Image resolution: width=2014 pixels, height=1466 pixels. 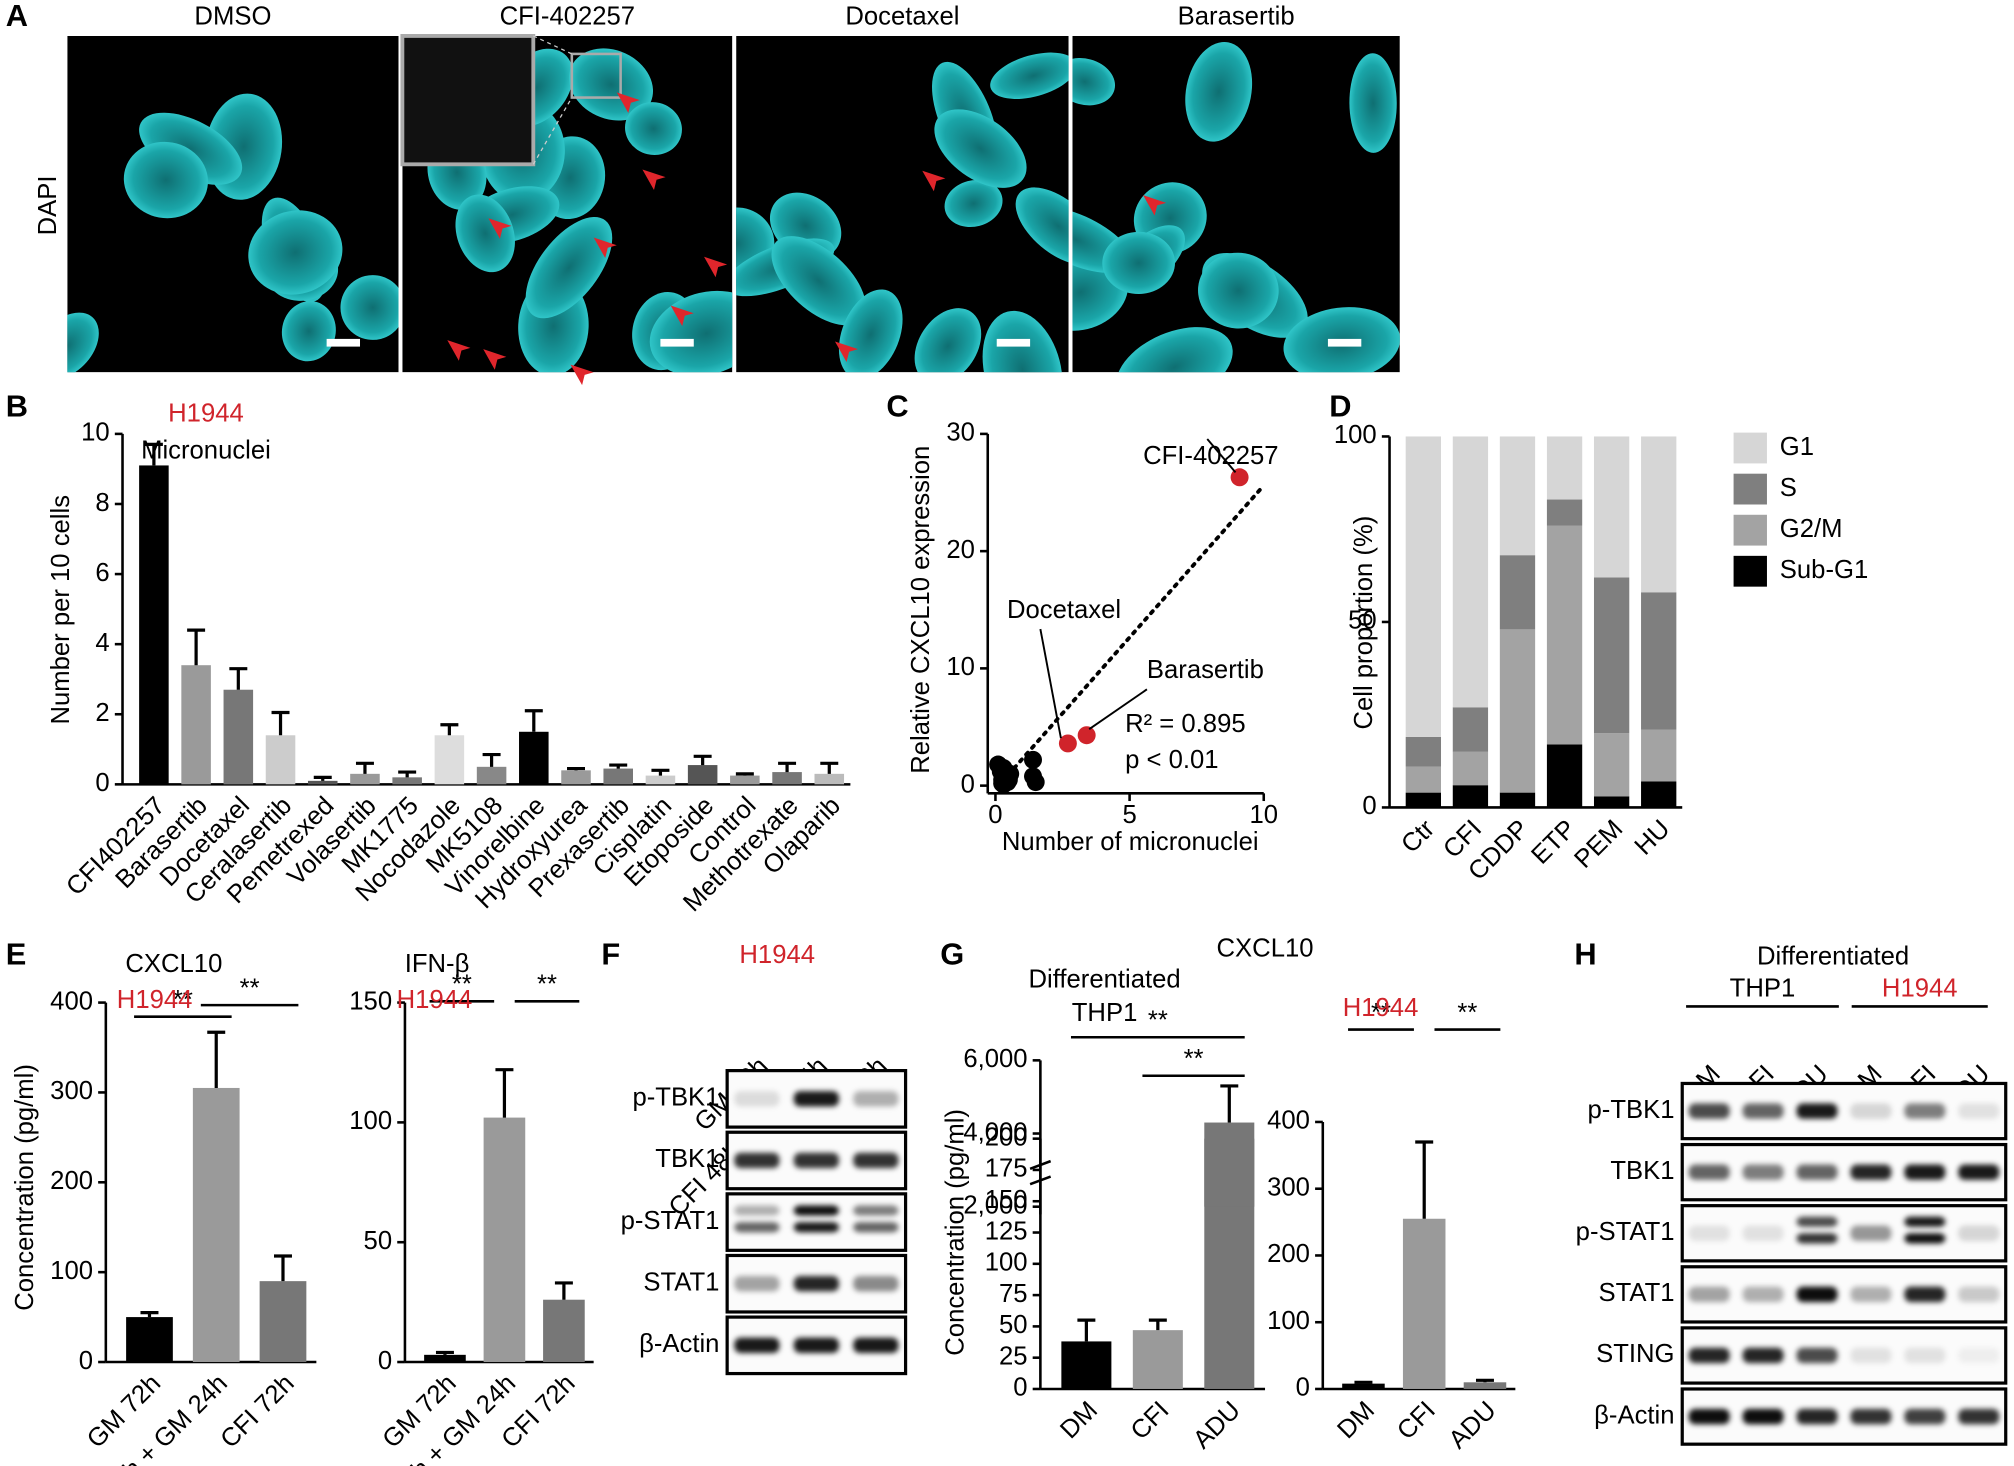 What do you see at coordinates (1118, 709) in the screenshot?
I see `leader-line` at bounding box center [1118, 709].